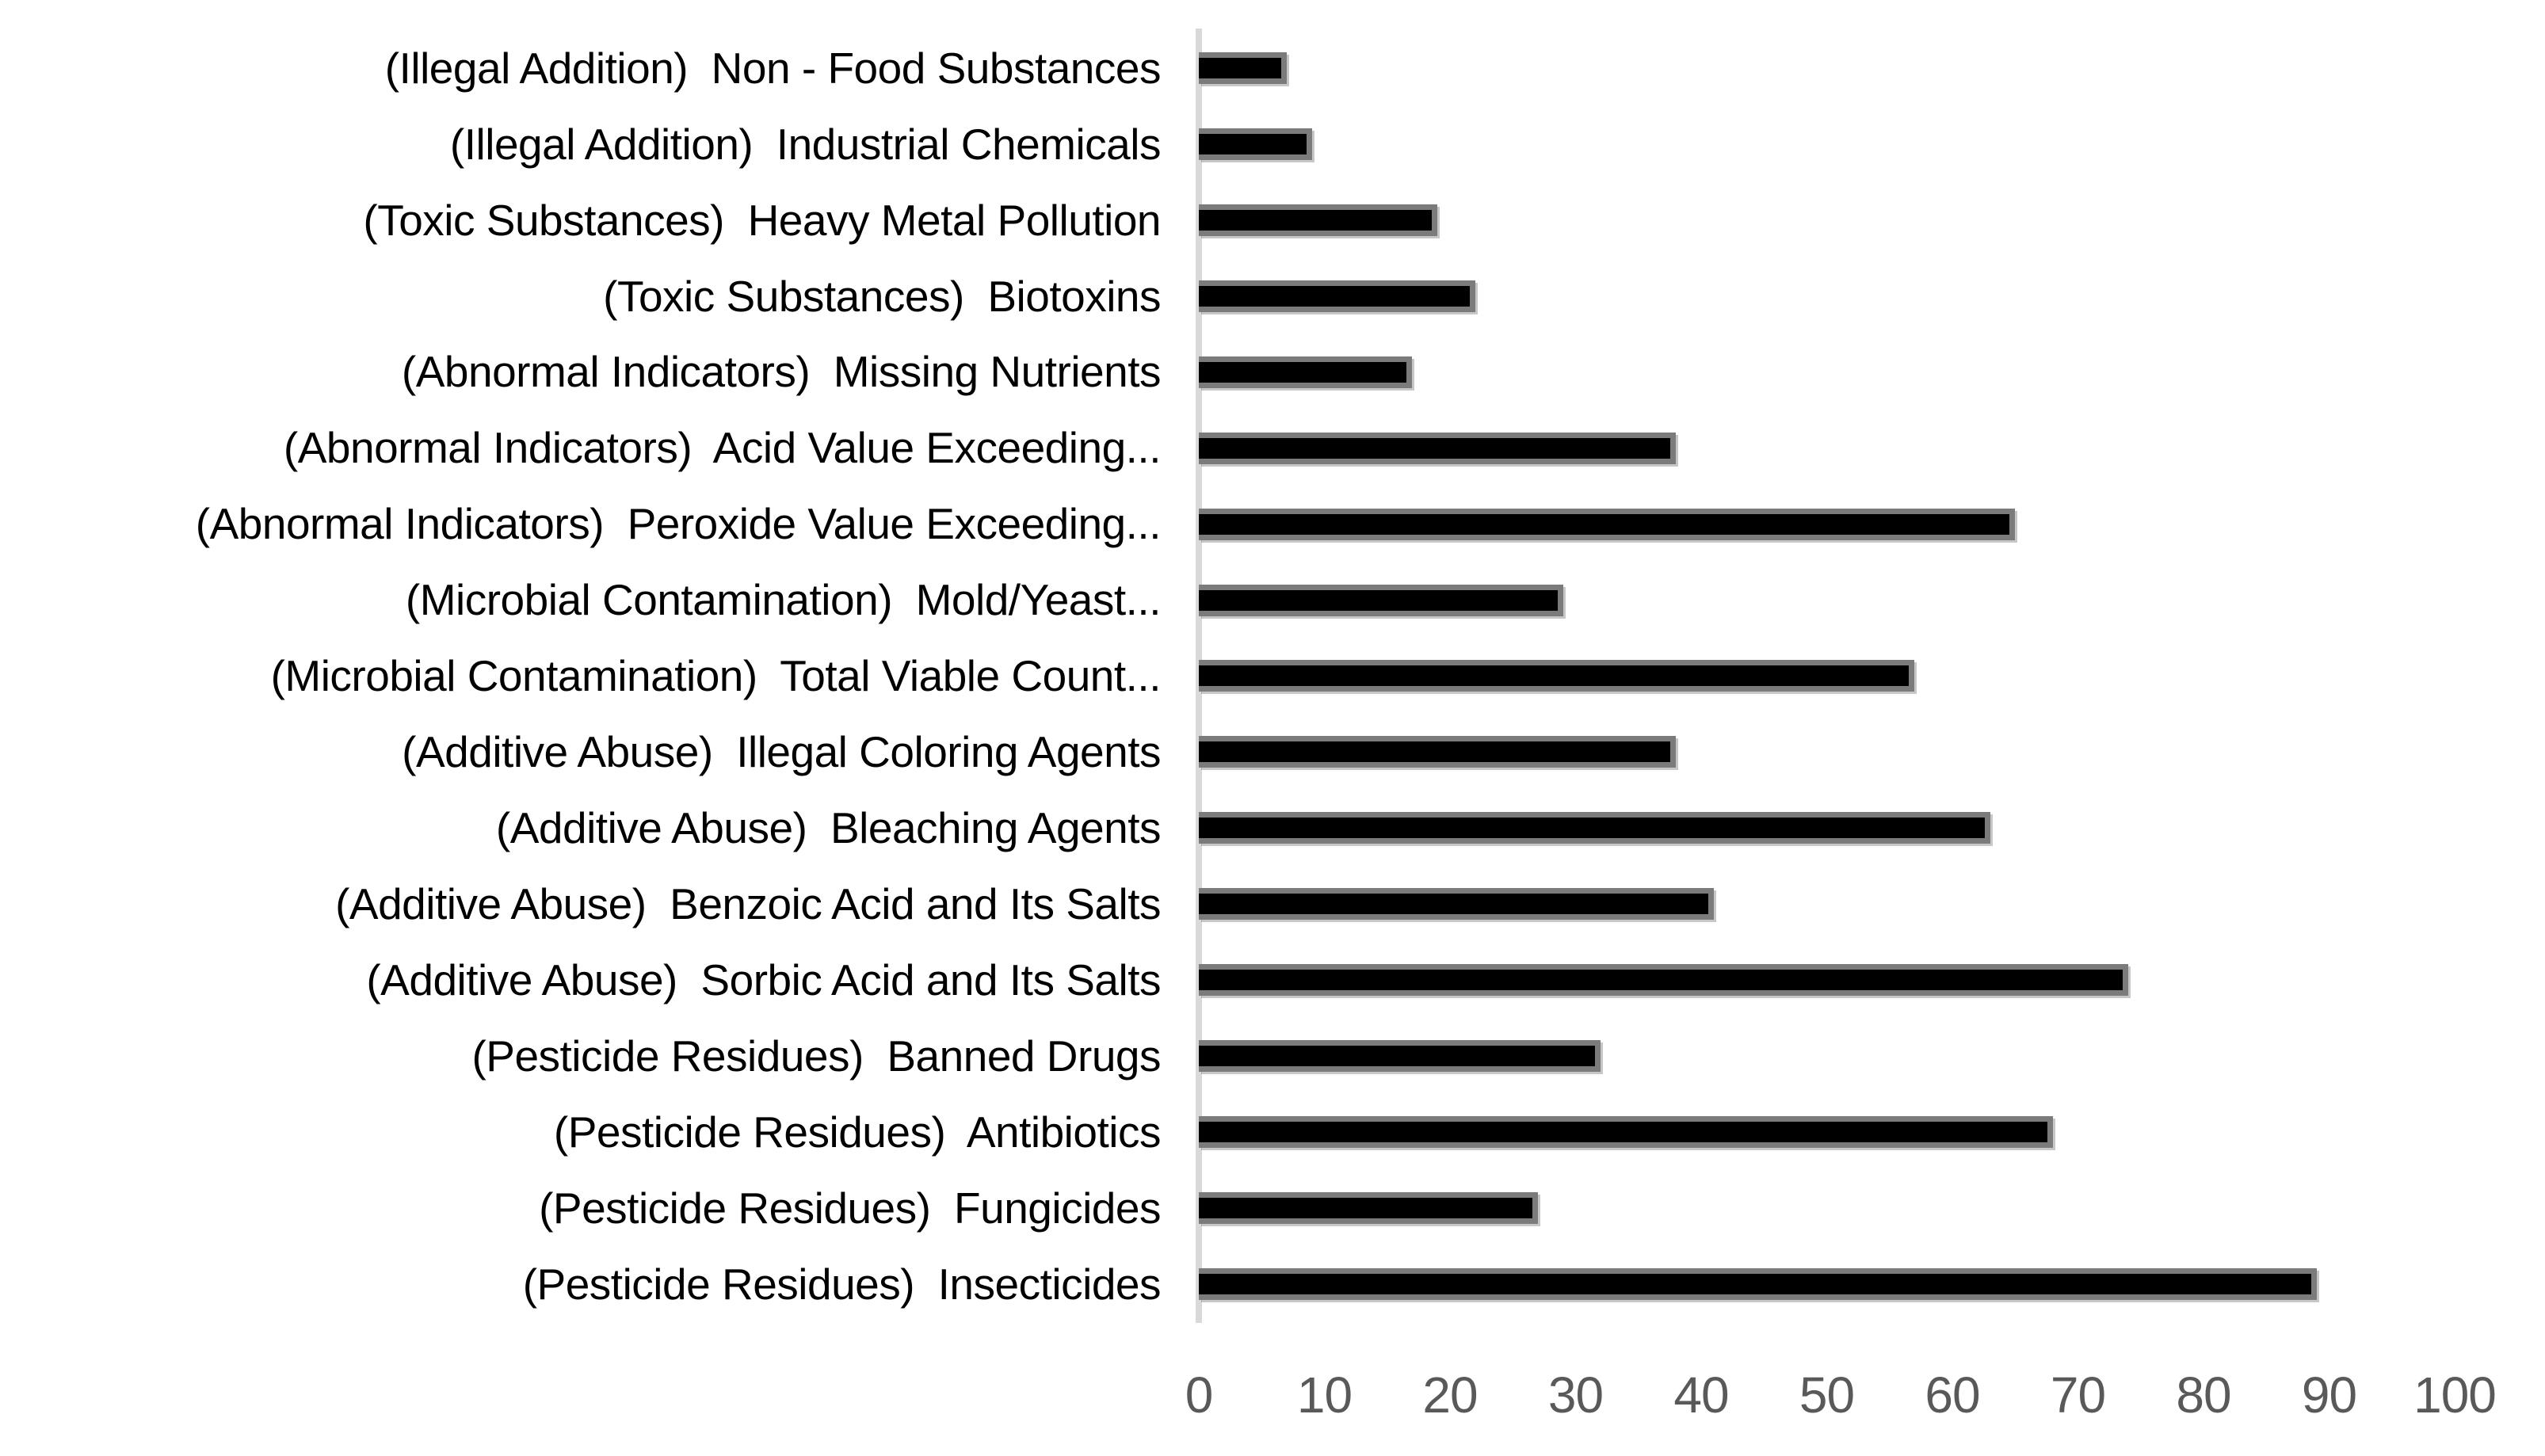 Image resolution: width=2545 pixels, height=1456 pixels. I want to click on category-label: (Additive Abuse) Bleaching Agents, so click(828, 828).